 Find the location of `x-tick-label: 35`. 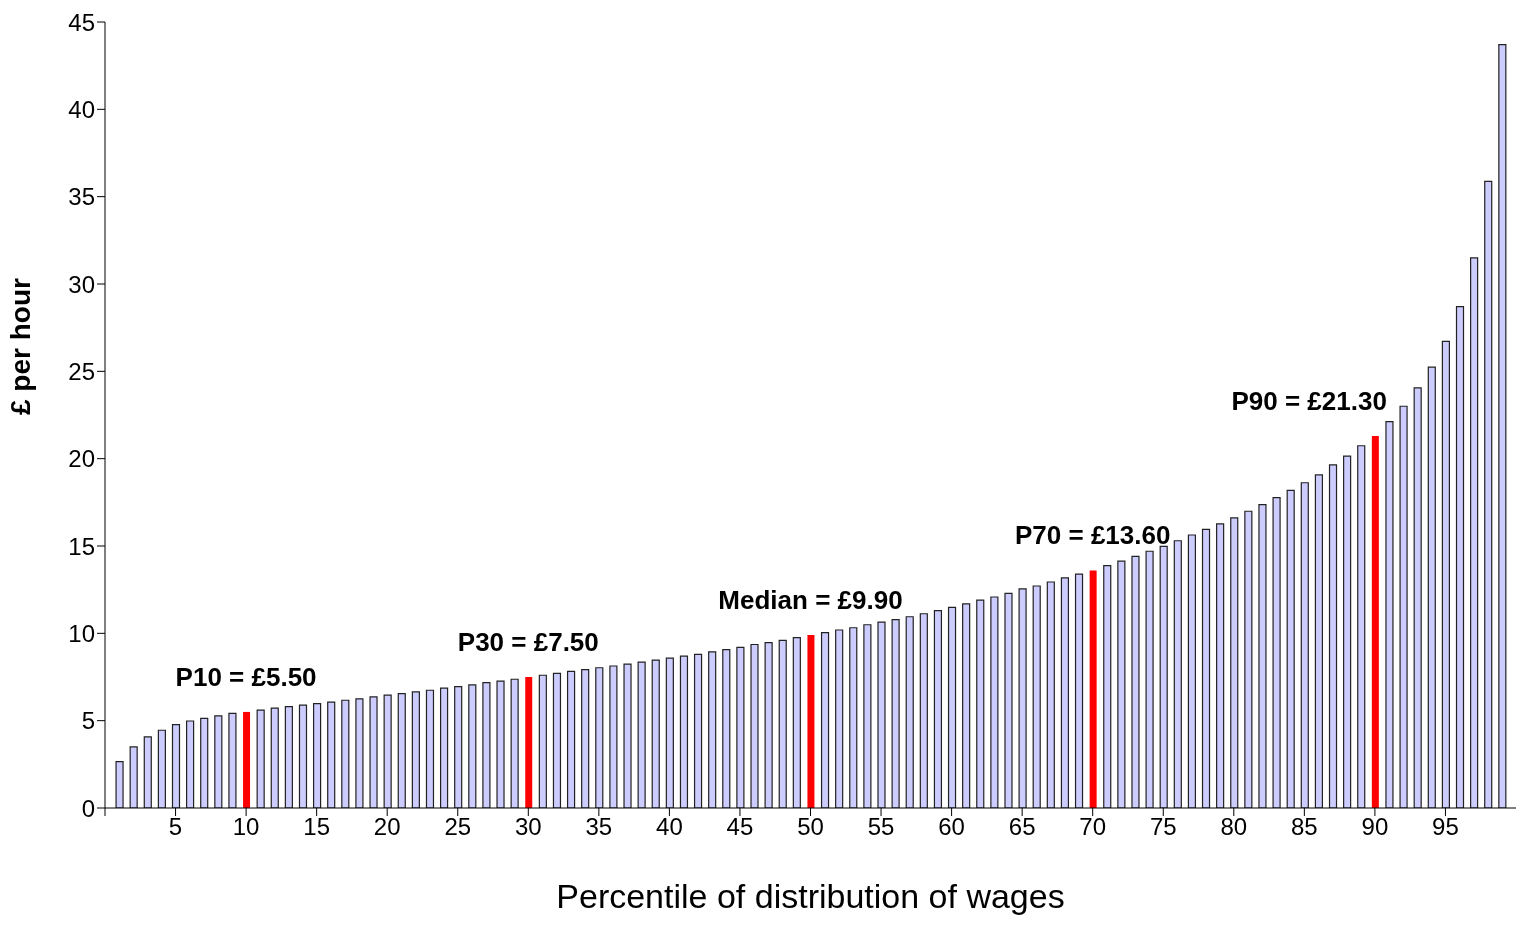

x-tick-label: 35 is located at coordinates (599, 827).